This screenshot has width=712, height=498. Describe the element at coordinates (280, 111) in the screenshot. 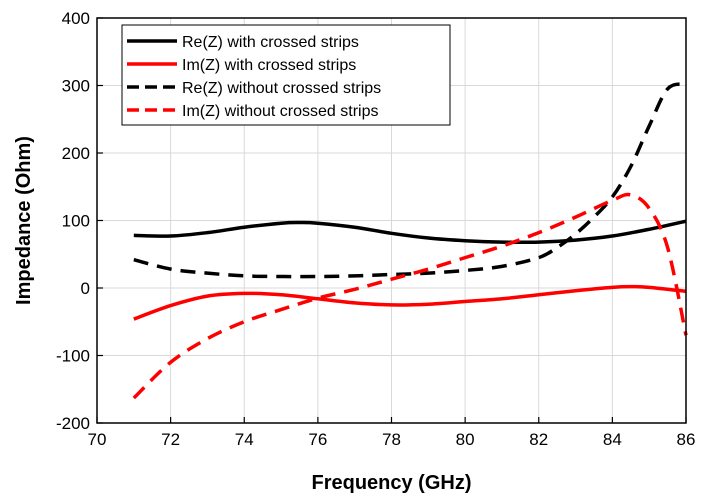

I see `legend-label: Im(Z) without crossed strips` at that location.